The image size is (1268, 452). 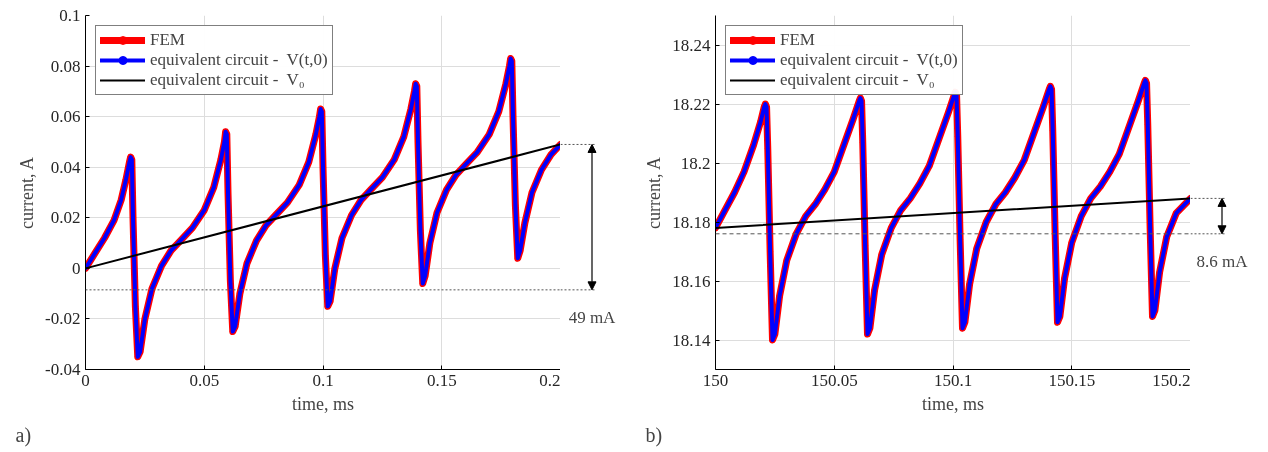 What do you see at coordinates (65, 117) in the screenshot?
I see `y-tick-label: 0.06` at bounding box center [65, 117].